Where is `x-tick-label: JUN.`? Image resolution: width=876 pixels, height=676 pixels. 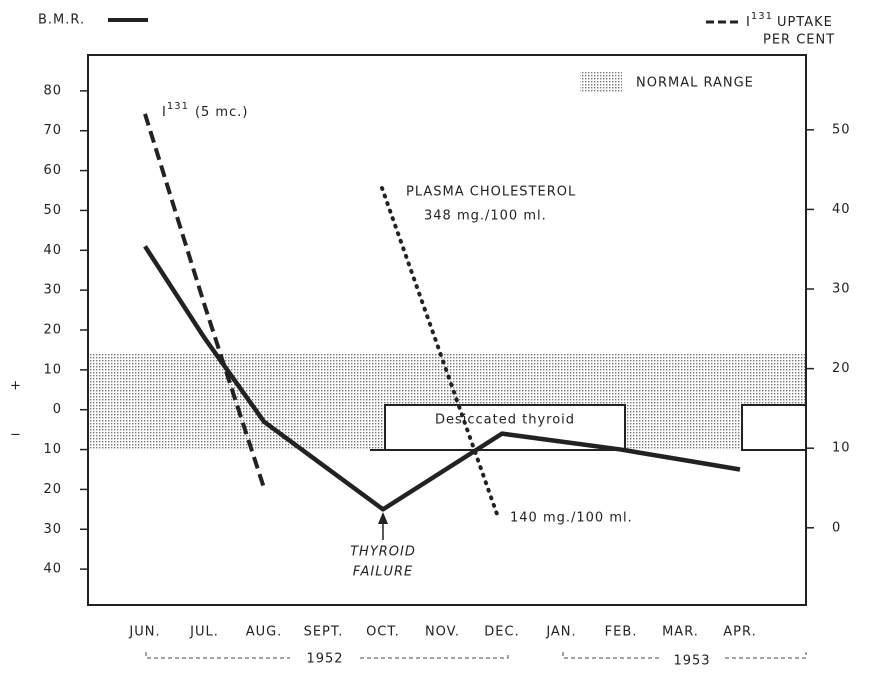 x-tick-label: JUN. is located at coordinates (144, 632).